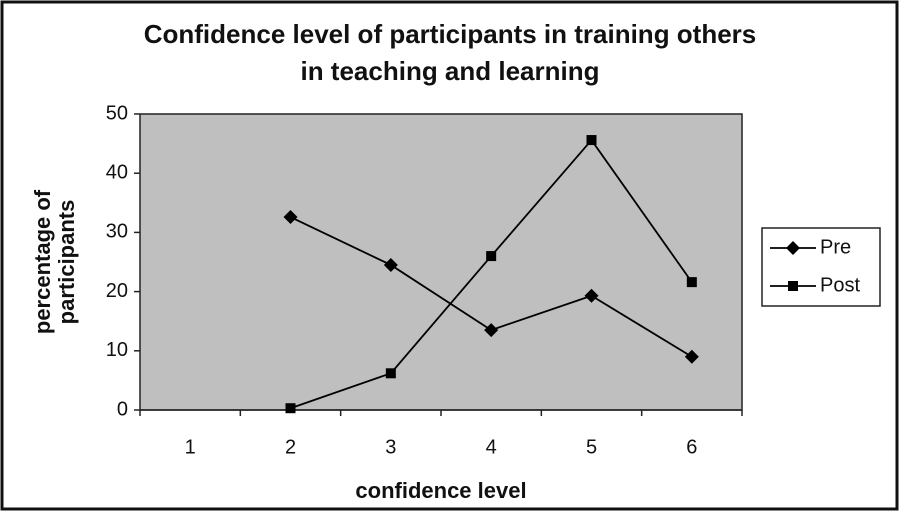 Image resolution: width=899 pixels, height=511 pixels. Describe the element at coordinates (821, 267) in the screenshot. I see `legend-box` at that location.